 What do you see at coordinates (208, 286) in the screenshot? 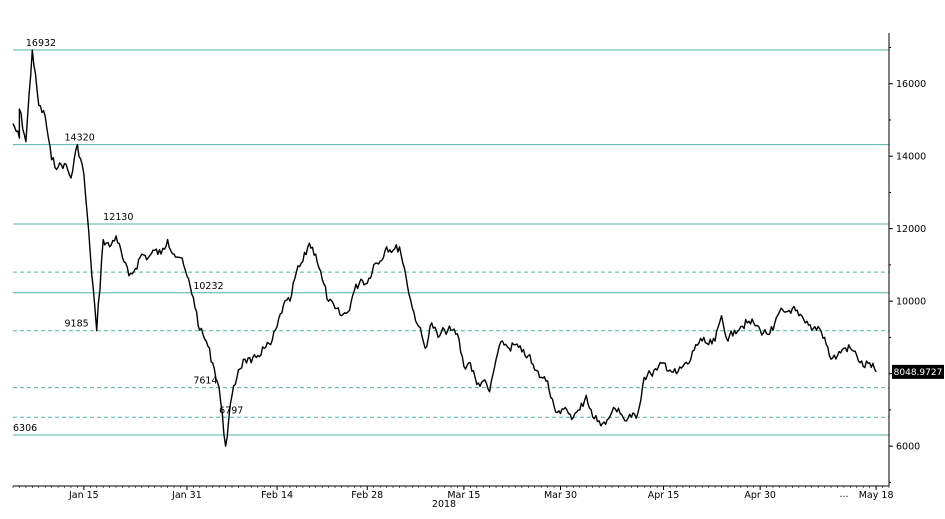
I see `level-label: 10232` at bounding box center [208, 286].